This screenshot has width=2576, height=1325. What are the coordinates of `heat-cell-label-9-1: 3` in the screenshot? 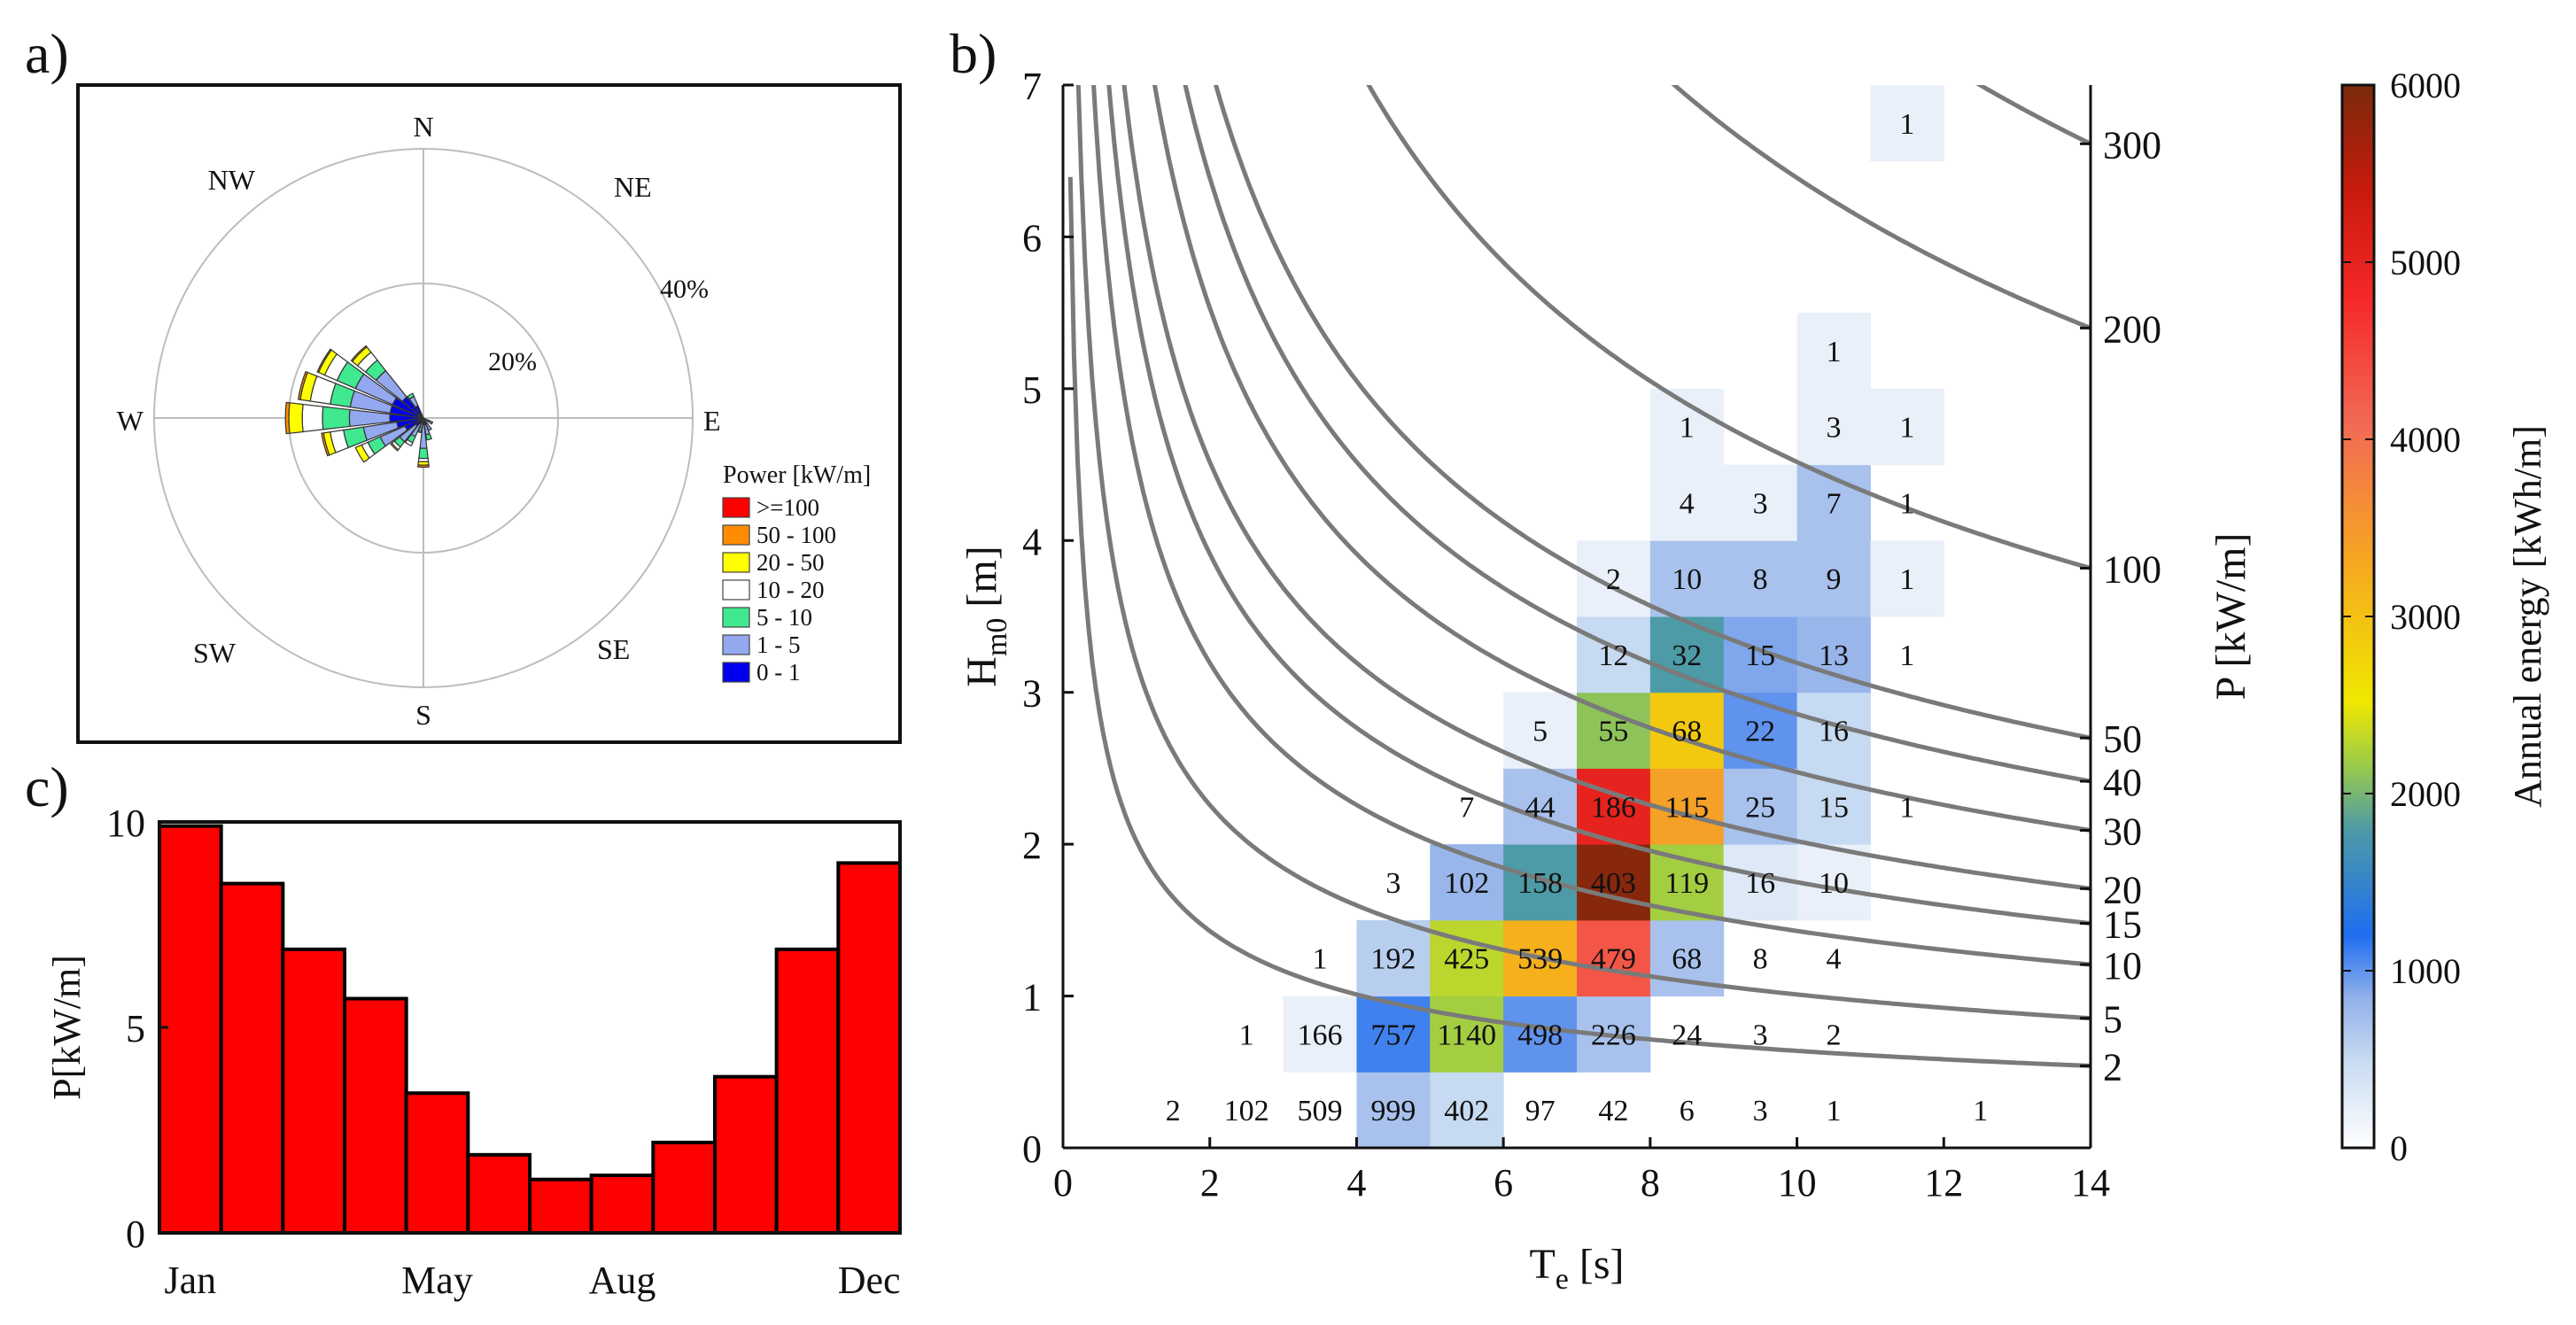 It's located at (1760, 1035).